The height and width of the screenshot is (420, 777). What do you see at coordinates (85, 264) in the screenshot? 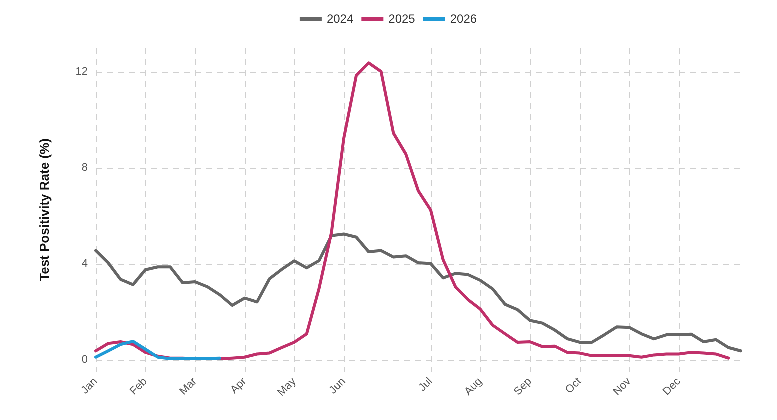
I see `y-tick-label: 4` at bounding box center [85, 264].